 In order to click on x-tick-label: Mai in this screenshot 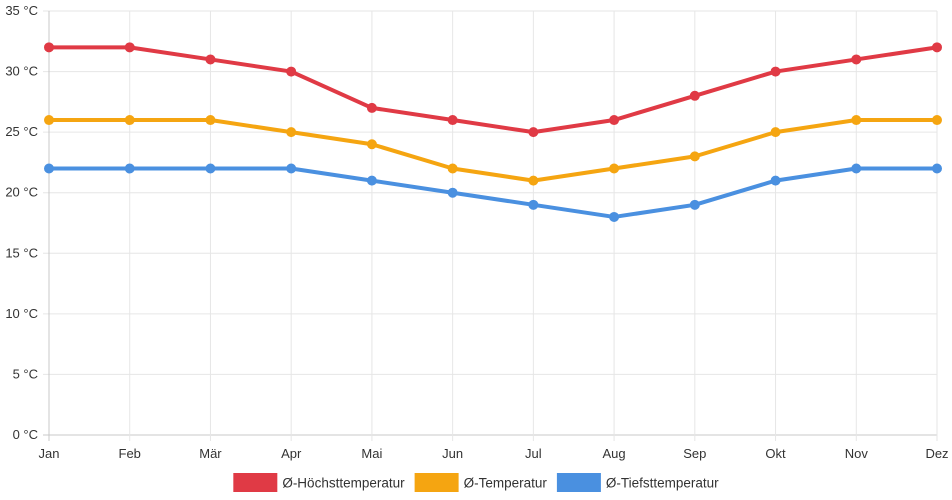, I will do `click(371, 453)`.